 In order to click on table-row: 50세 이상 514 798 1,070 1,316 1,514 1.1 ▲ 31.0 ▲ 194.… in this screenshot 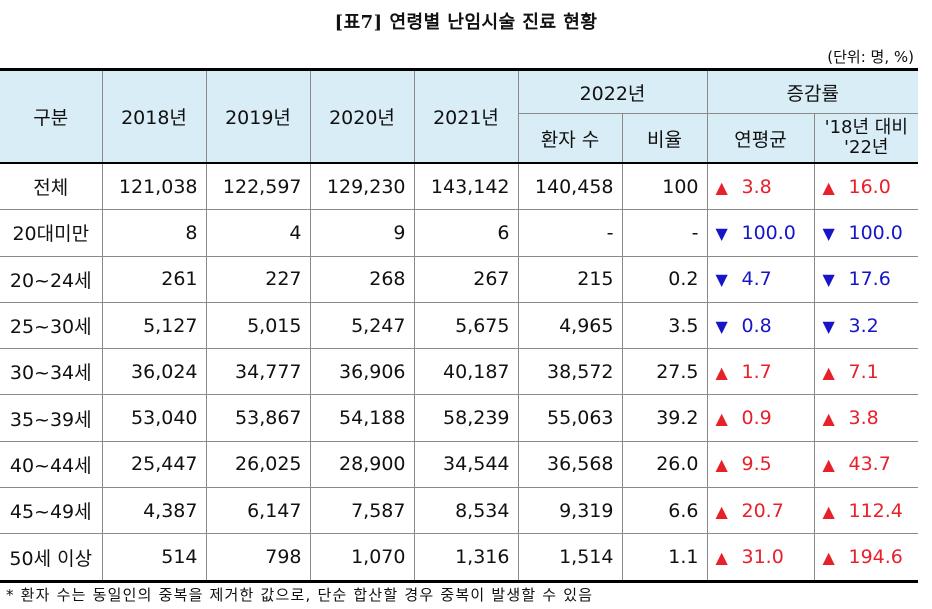, I will do `click(459, 558)`.